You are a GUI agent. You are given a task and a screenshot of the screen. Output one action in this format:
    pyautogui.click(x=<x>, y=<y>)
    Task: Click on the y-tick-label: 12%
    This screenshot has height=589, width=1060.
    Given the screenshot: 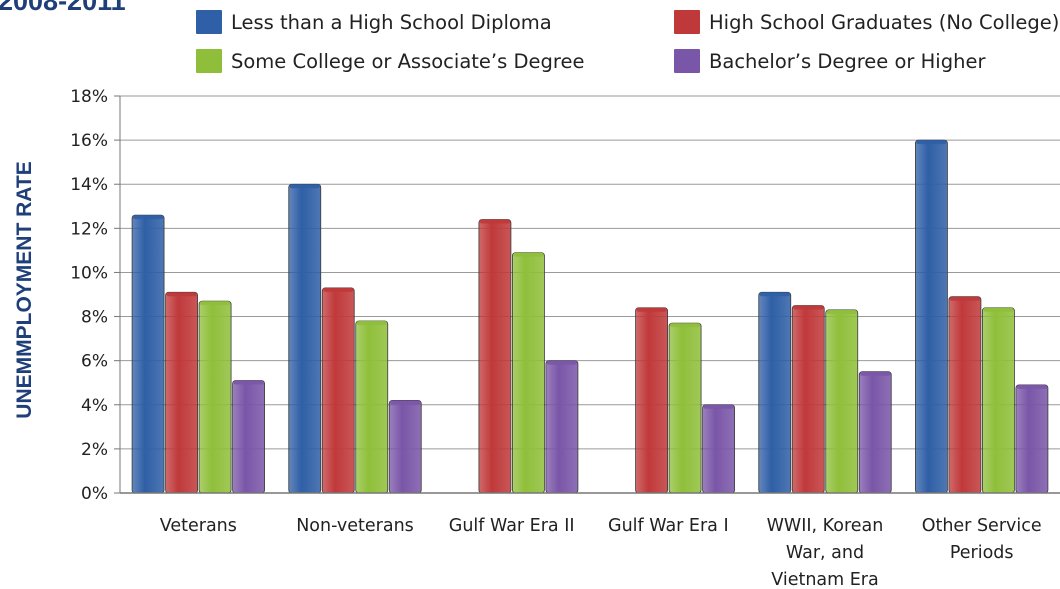 What is the action you would take?
    pyautogui.click(x=89, y=229)
    